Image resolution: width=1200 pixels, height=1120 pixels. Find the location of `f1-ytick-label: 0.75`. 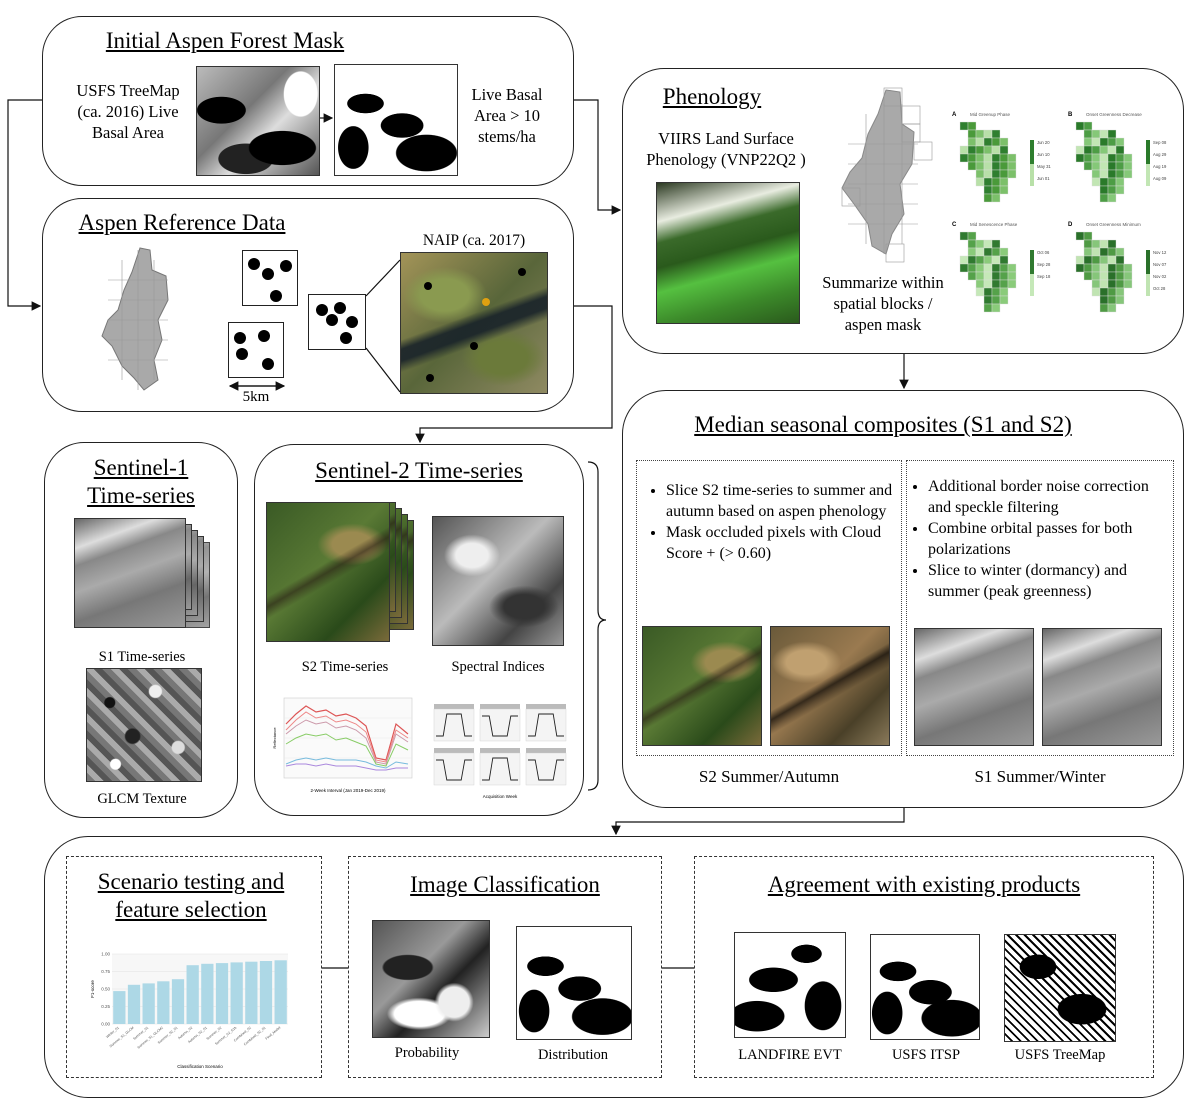

f1-ytick-label: 0.75 is located at coordinates (105, 971).